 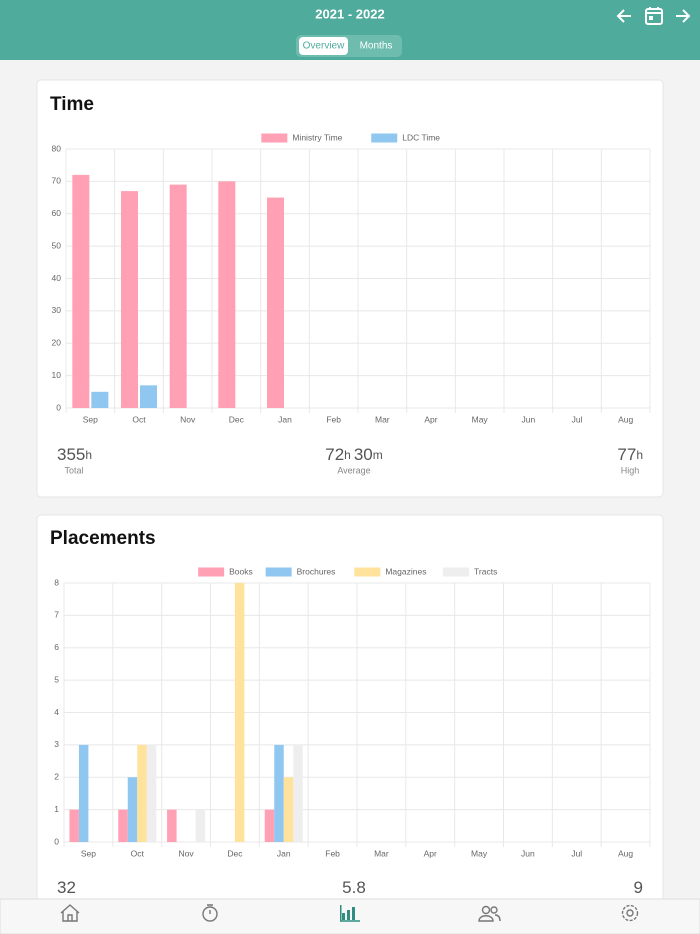 I want to click on tab-active, so click(x=323, y=46).